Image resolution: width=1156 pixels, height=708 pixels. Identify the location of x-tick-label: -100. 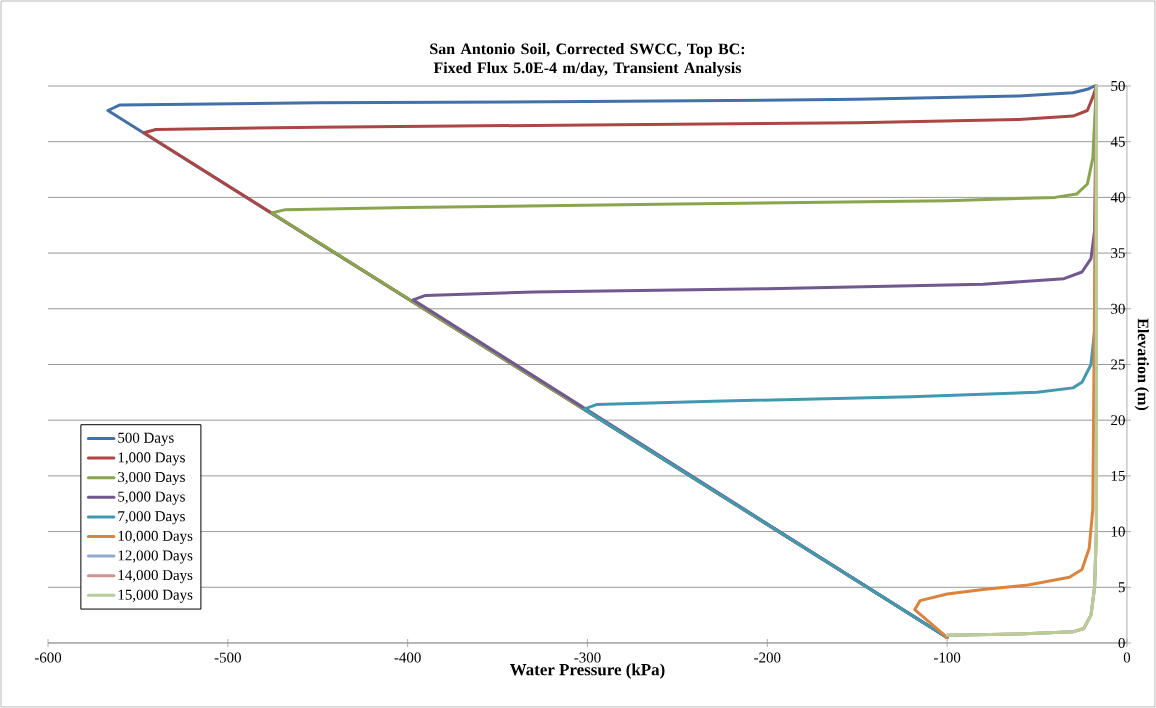
(947, 657).